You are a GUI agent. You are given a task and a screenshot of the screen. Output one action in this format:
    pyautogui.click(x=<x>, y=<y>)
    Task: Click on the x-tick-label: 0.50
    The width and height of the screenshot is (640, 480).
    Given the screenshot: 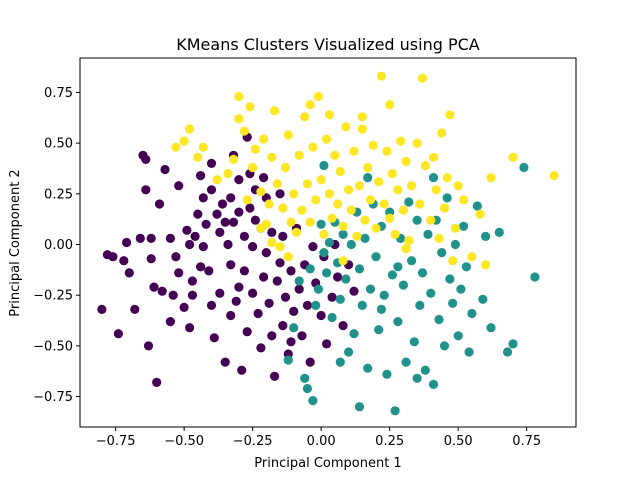 What is the action you would take?
    pyautogui.click(x=458, y=441)
    